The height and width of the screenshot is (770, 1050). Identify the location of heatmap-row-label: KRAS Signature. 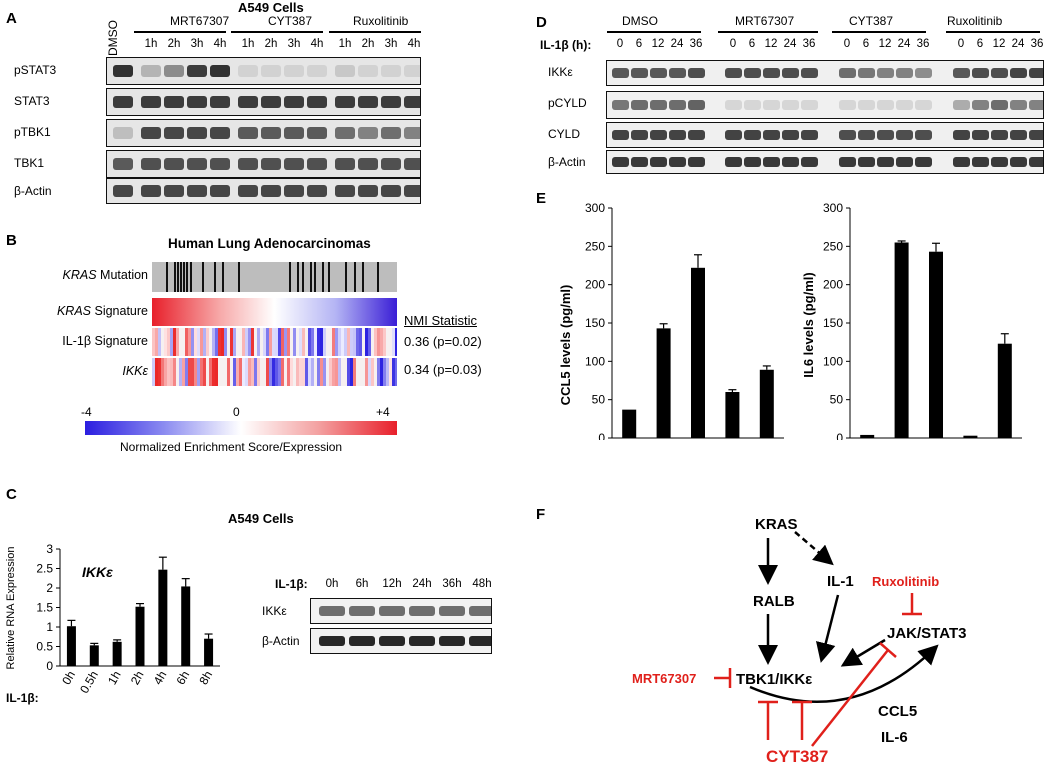
(102, 311).